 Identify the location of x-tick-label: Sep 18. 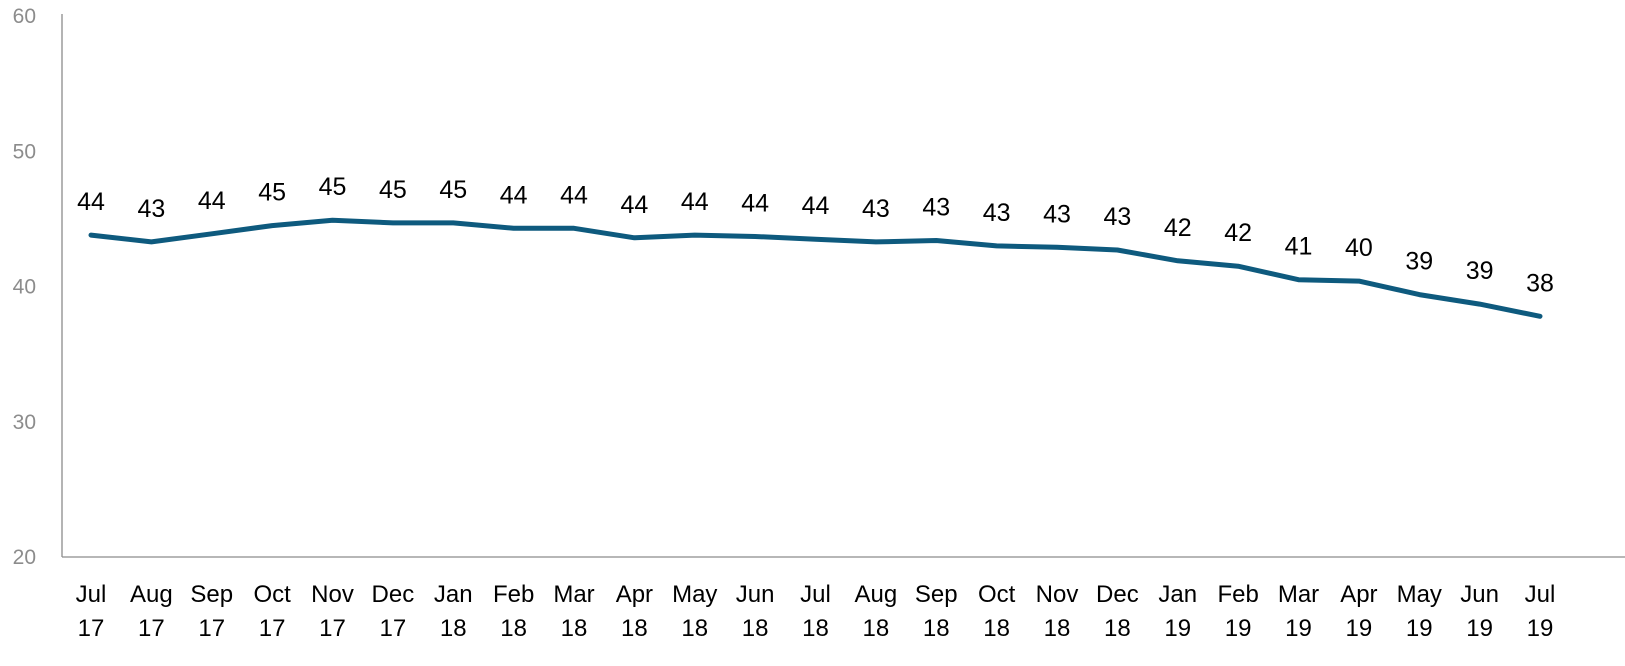
(936, 611).